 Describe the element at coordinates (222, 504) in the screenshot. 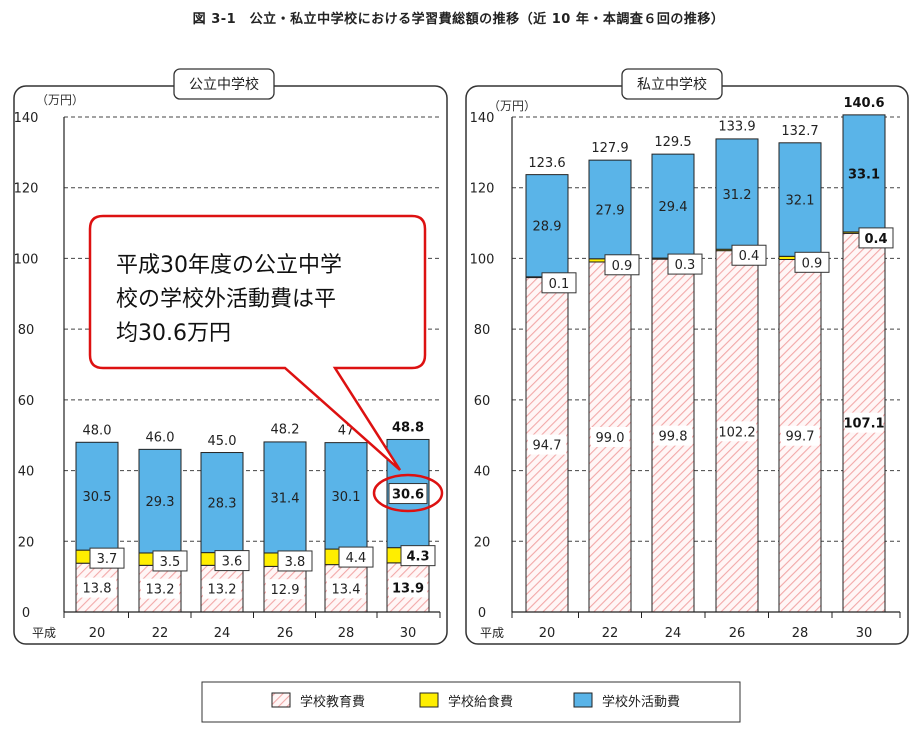

I see `data-label-extracurricular: 28.3` at that location.